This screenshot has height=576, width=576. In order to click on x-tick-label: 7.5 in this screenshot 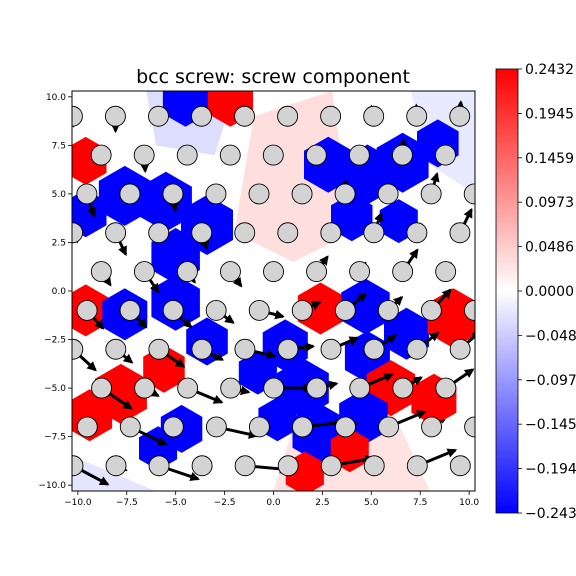, I will do `click(420, 503)`.